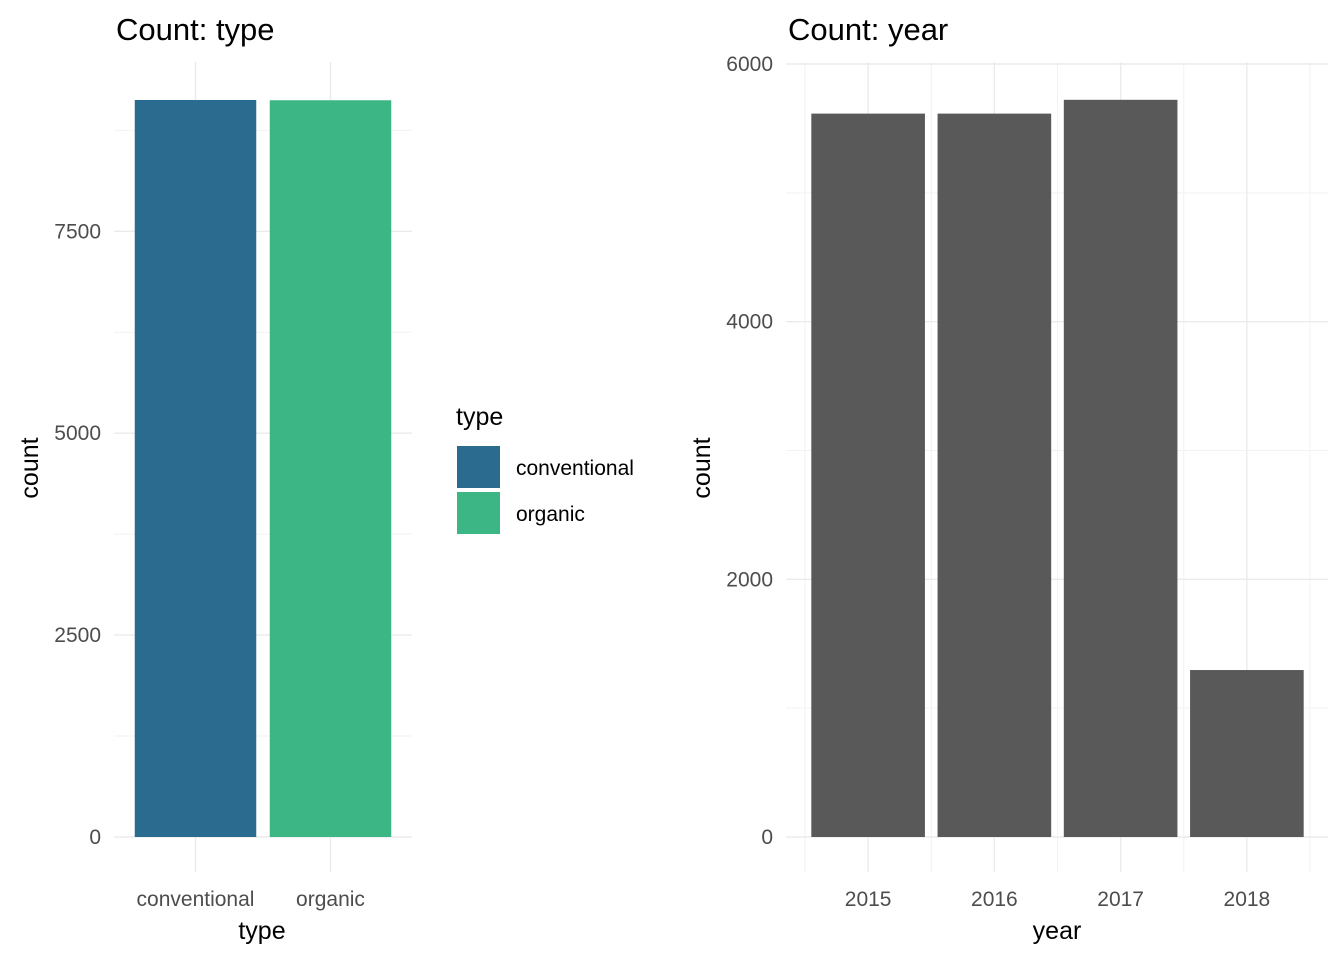 This screenshot has height=960, width=1344. I want to click on legend-label: organic, so click(550, 514).